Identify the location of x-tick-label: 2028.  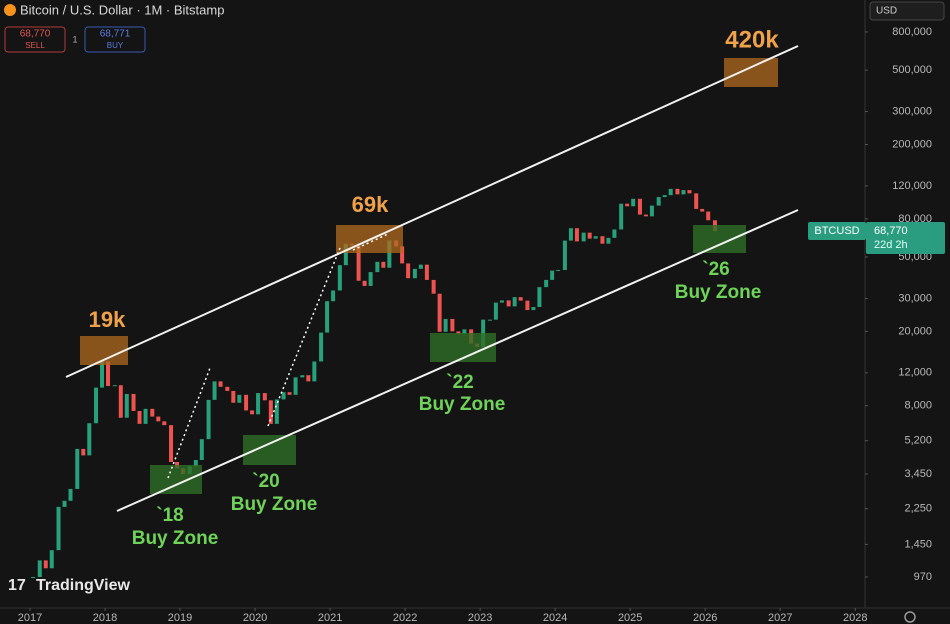
(855, 618).